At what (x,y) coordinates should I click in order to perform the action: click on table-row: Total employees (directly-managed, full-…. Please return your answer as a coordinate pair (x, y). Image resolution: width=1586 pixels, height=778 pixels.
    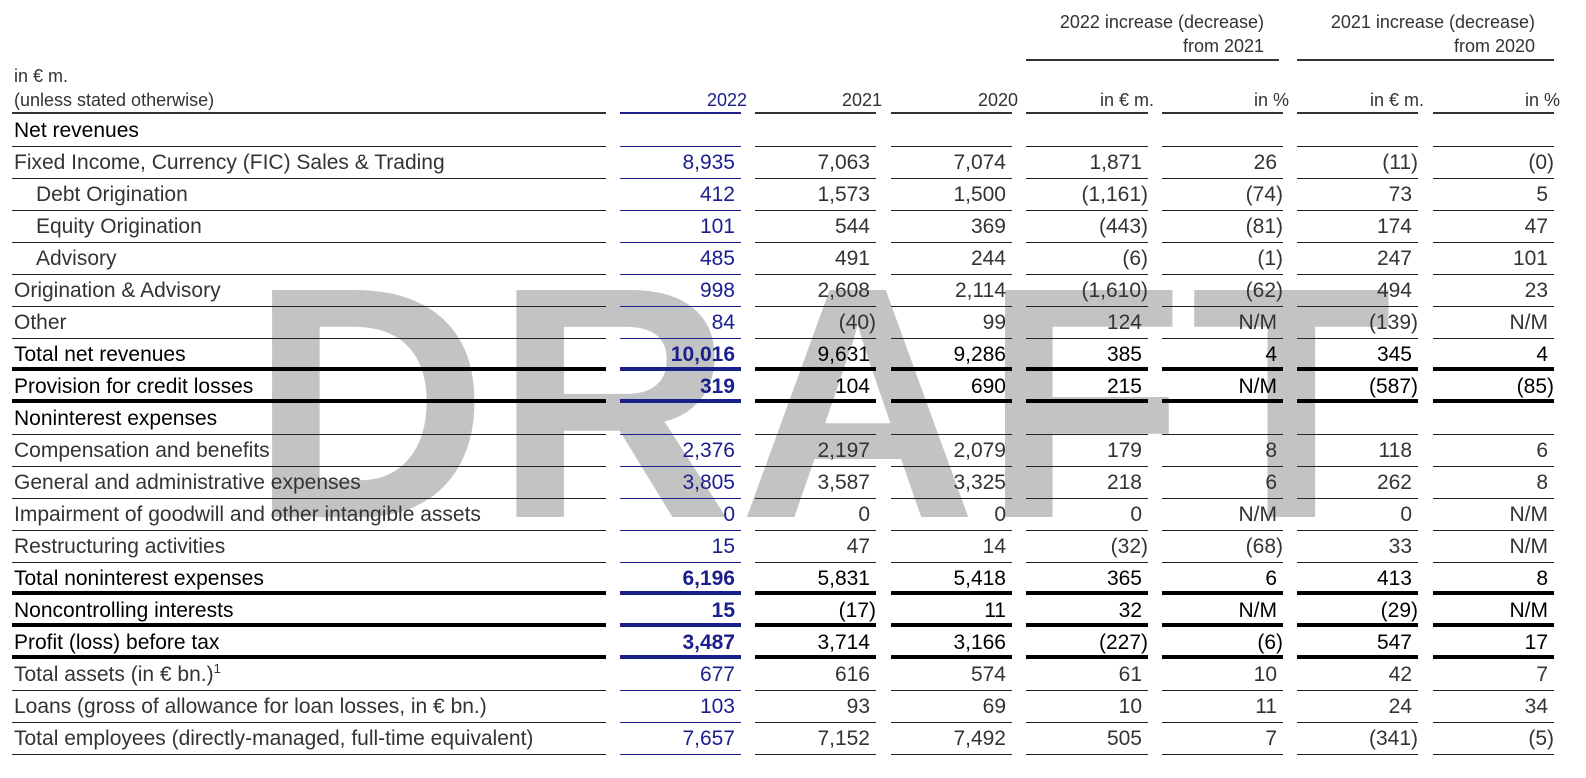
    Looking at the image, I should click on (793, 739).